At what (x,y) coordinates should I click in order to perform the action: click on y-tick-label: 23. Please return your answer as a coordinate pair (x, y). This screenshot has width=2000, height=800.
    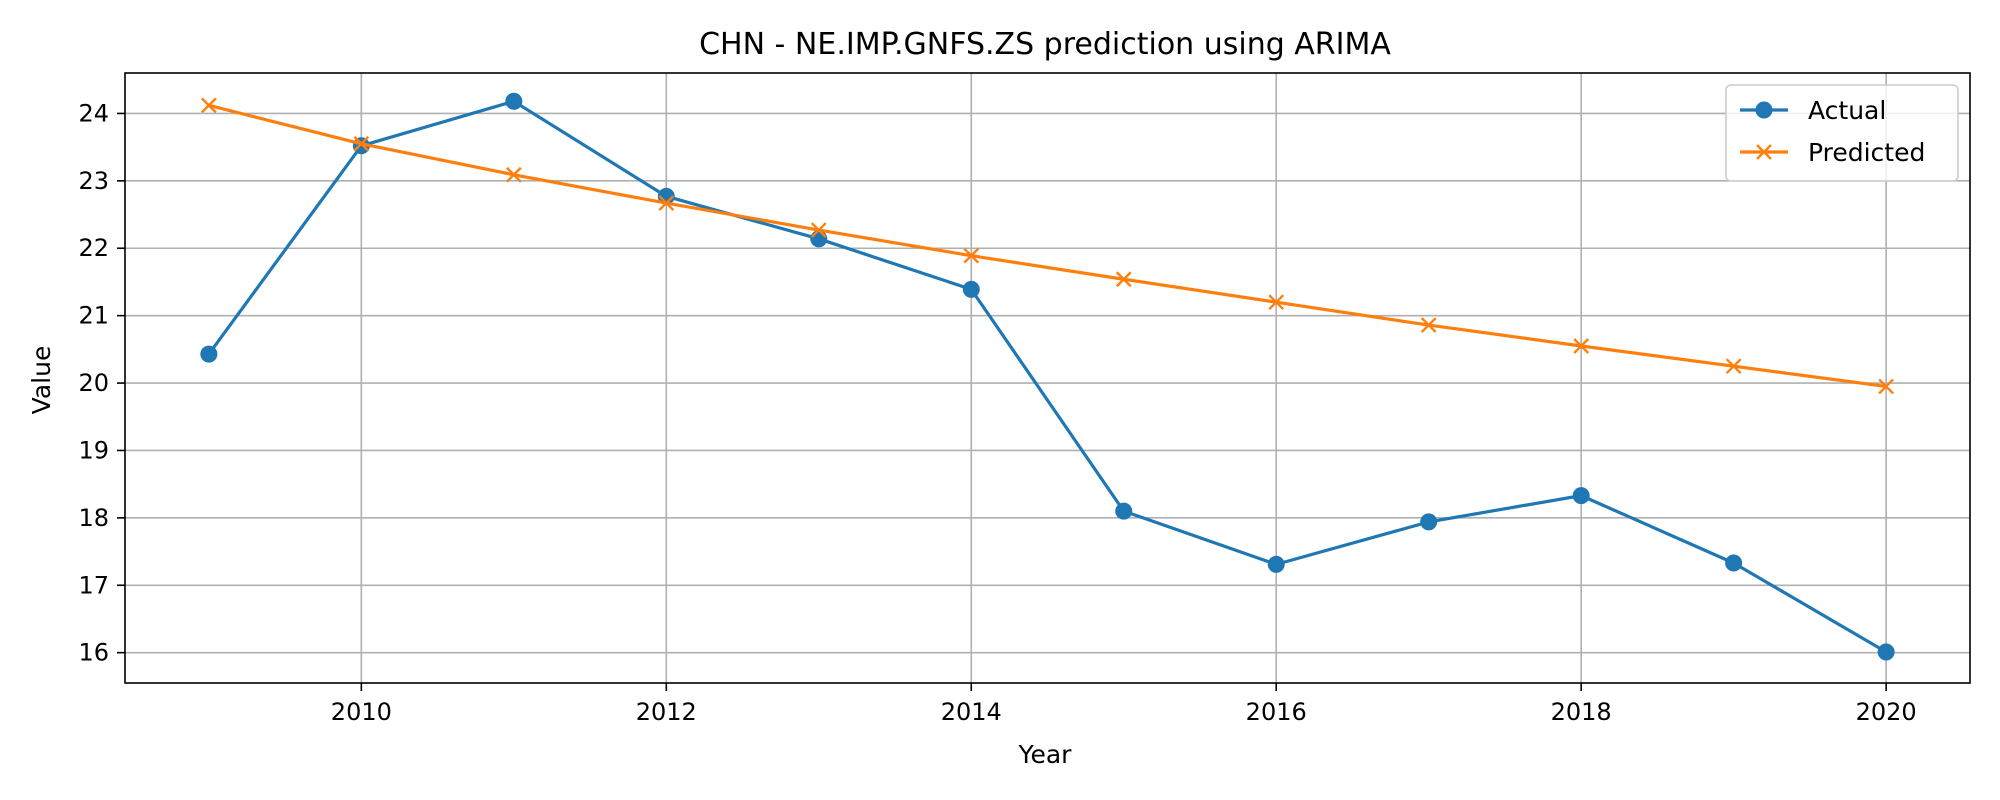
    Looking at the image, I should click on (93, 181).